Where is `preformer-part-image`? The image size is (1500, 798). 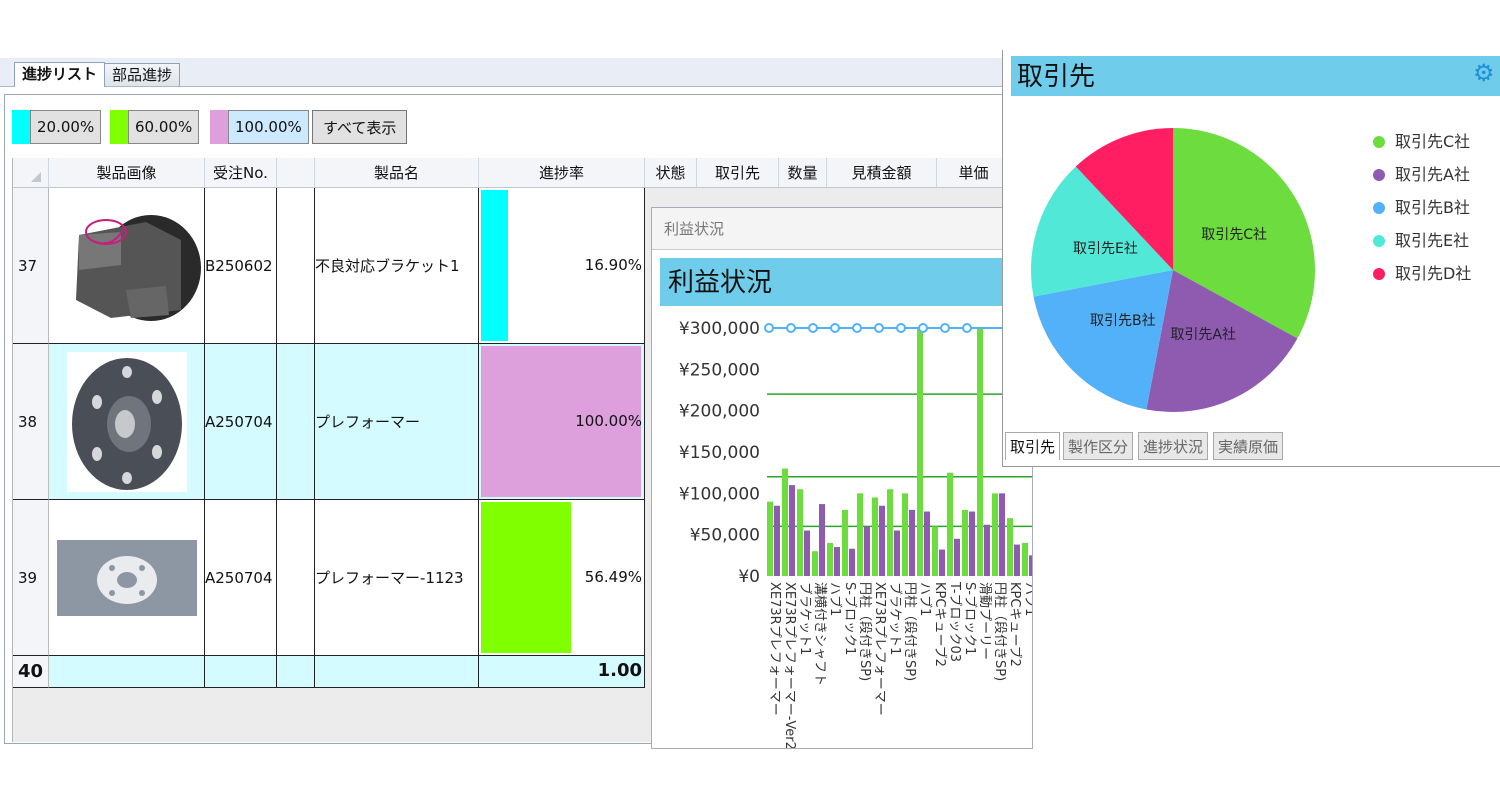 preformer-part-image is located at coordinates (127, 578).